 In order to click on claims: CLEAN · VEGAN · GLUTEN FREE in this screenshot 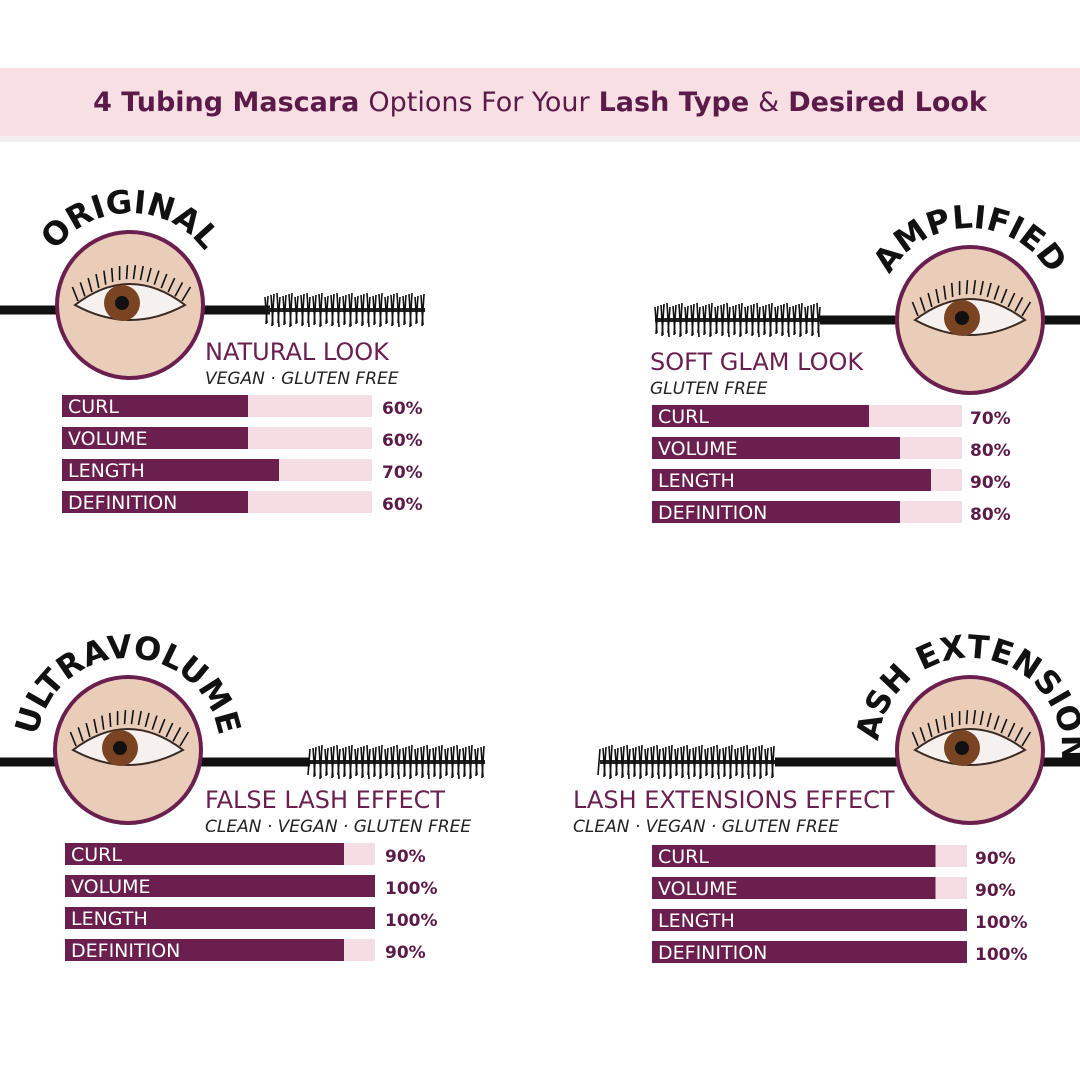, I will do `click(706, 827)`.